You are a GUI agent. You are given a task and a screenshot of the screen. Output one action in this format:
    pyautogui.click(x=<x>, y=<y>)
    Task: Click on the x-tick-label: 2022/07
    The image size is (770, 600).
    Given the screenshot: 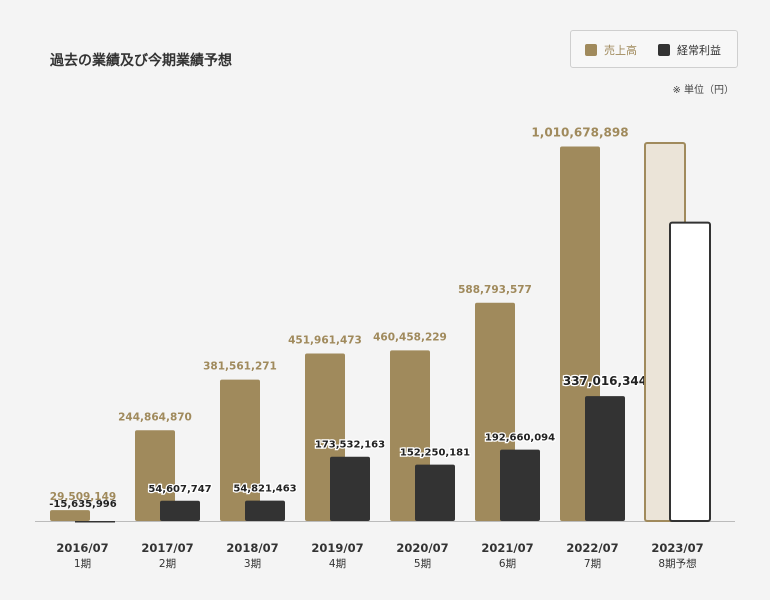 What is the action you would take?
    pyautogui.click(x=592, y=548)
    